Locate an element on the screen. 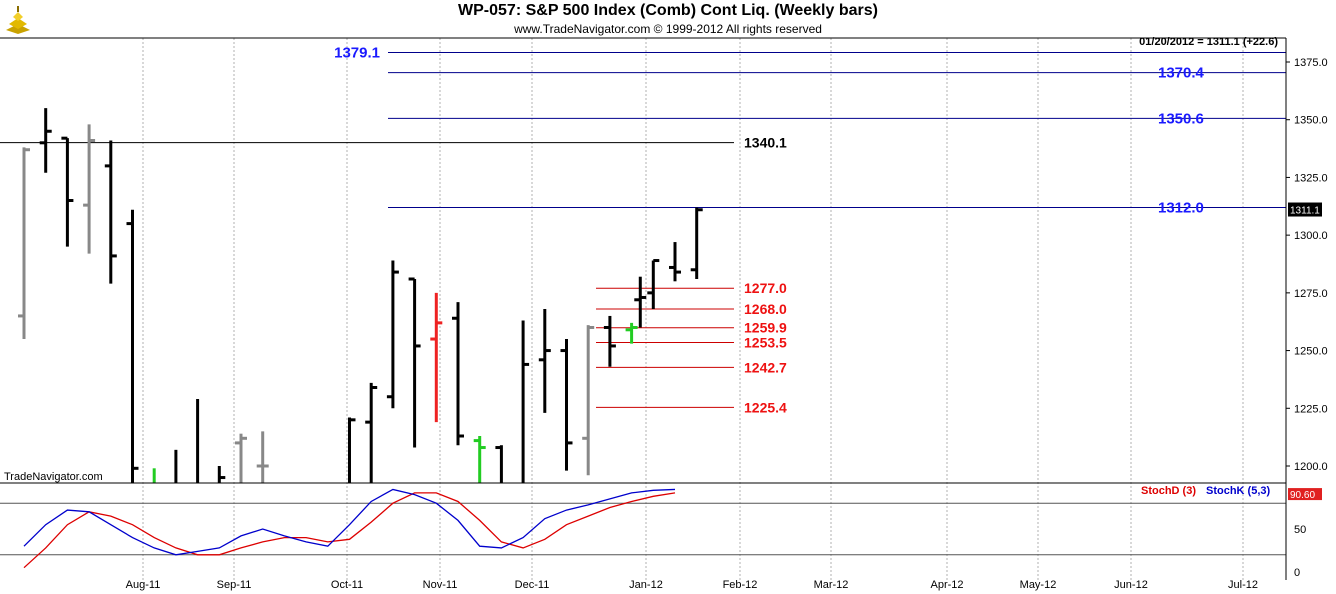 This screenshot has width=1336, height=594. stoch-tick-label: 0 is located at coordinates (1297, 573).